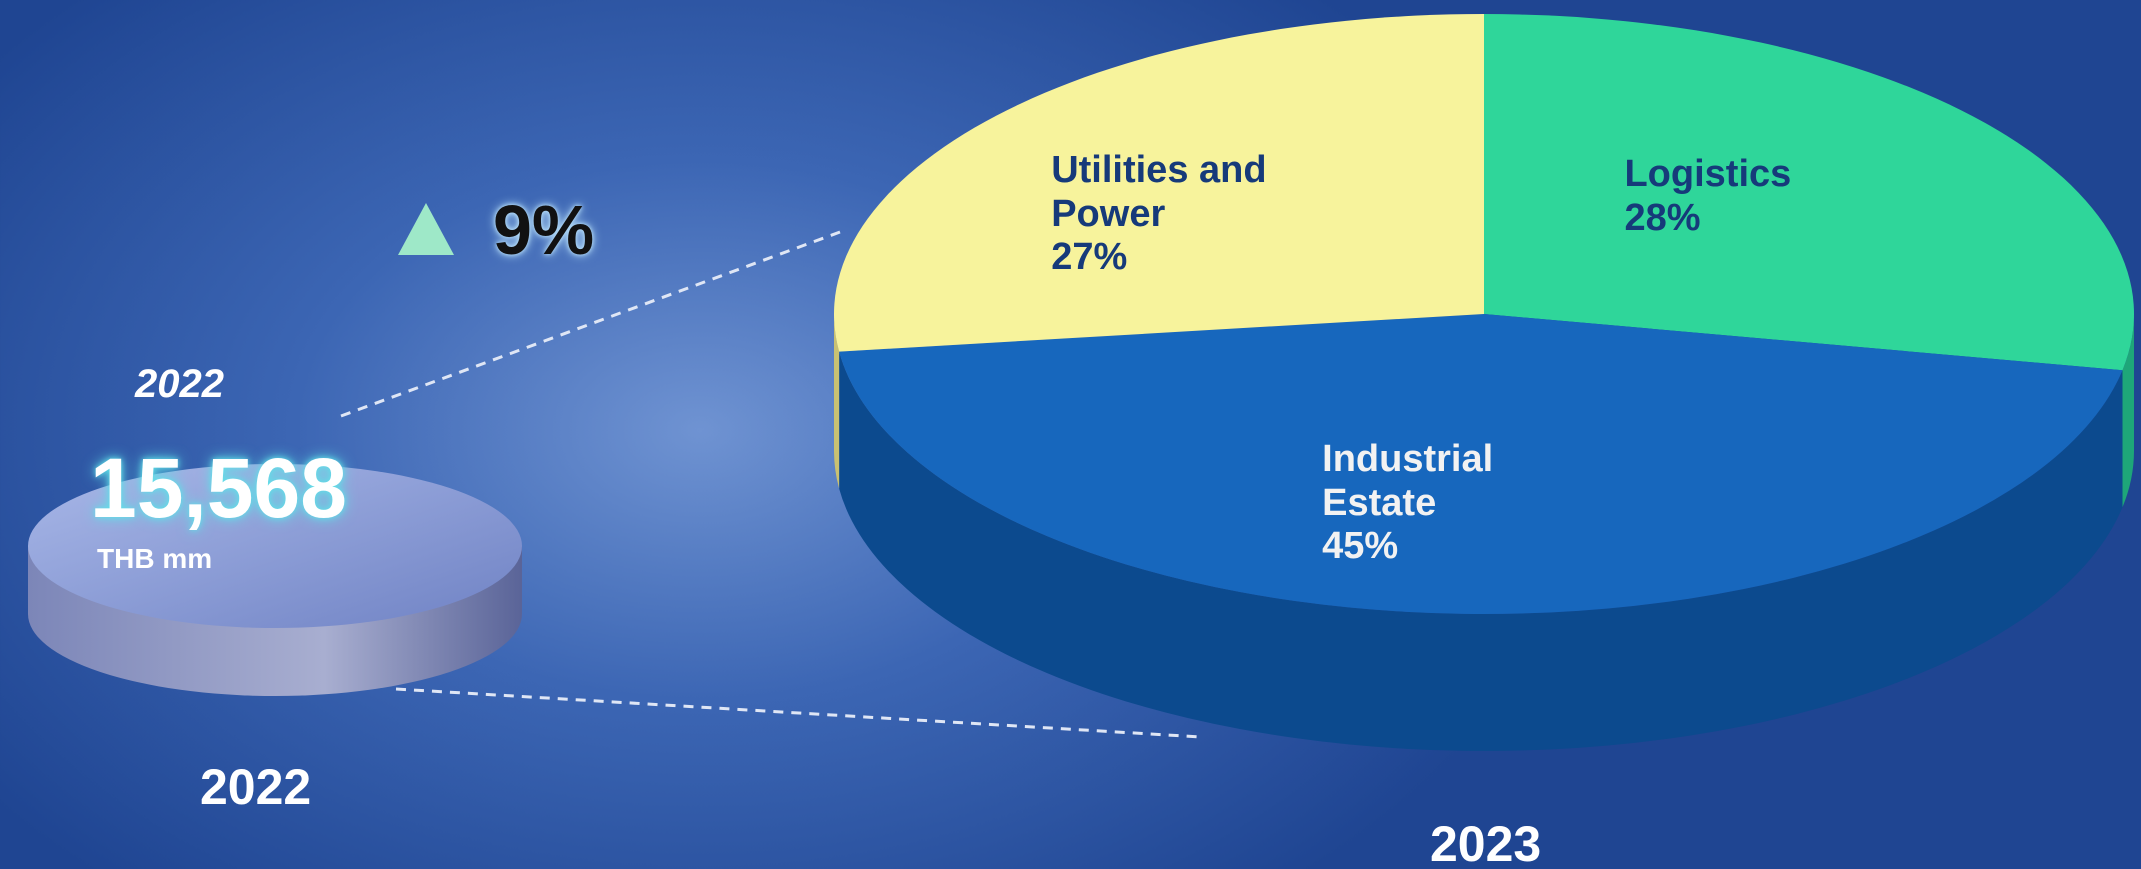  Describe the element at coordinates (1662, 217) in the screenshot. I see `value-label: 28%` at that location.